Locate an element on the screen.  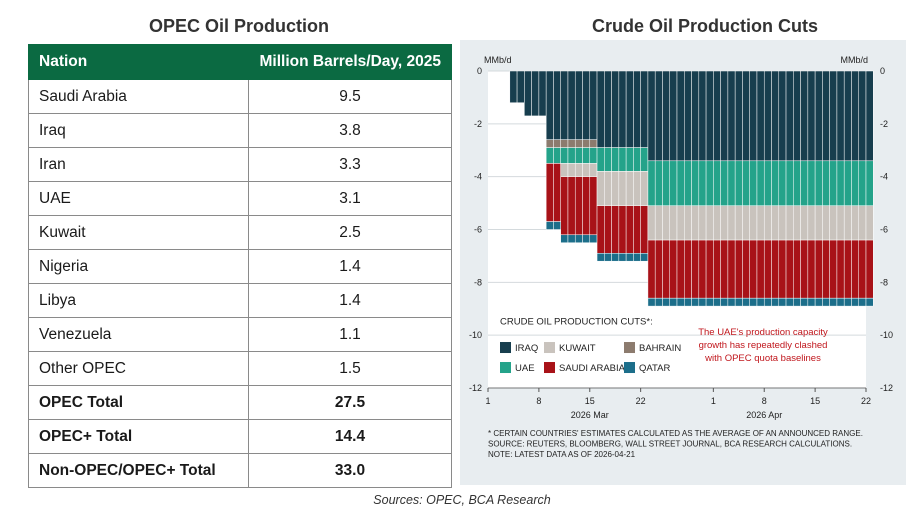
y-tick-label-left: -4 is located at coordinates (478, 177).